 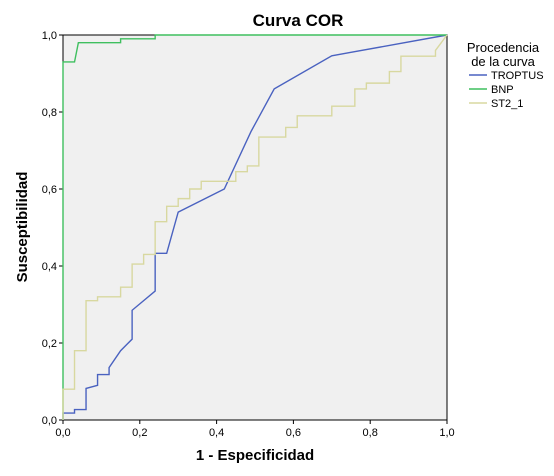 I want to click on x-axis-label: 1 - Especificidad, so click(x=255, y=455).